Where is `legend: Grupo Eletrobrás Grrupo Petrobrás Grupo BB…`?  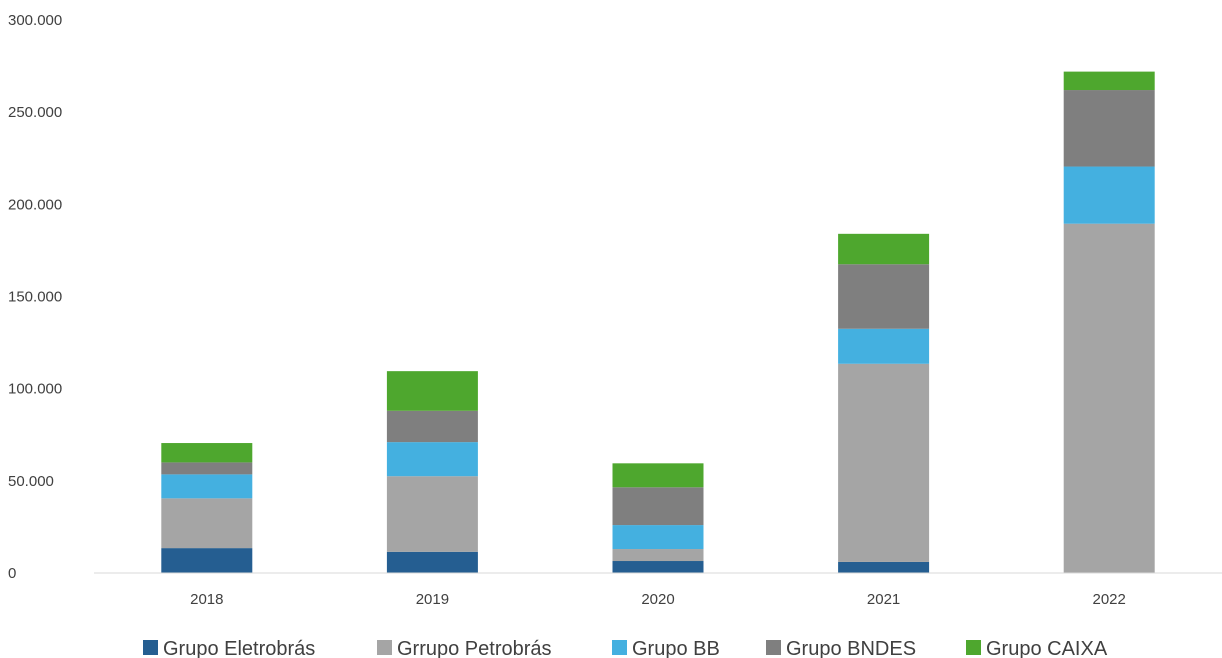 legend: Grupo Eletrobrás Grrupo Petrobrás Grupo BB… is located at coordinates (625, 648).